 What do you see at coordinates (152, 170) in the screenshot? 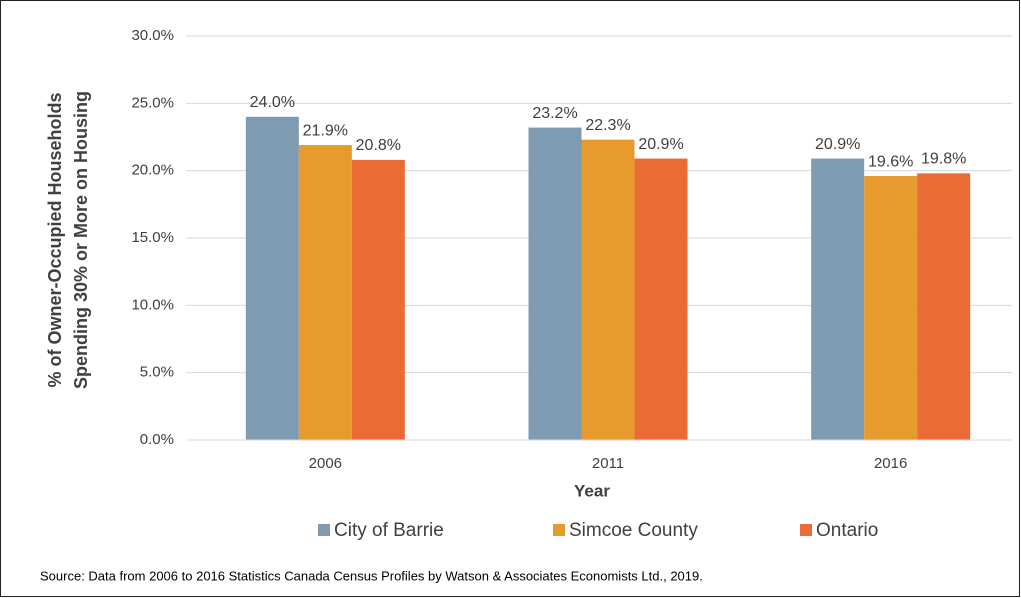
I see `y-tick-label: 20.0%` at bounding box center [152, 170].